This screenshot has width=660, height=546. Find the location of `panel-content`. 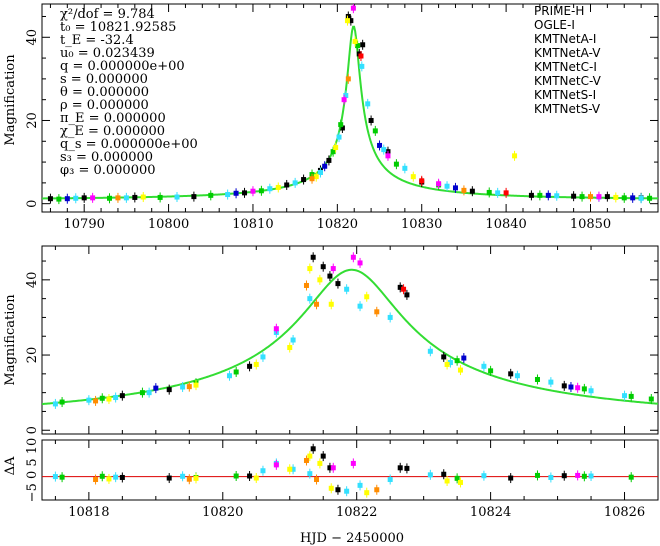

panel-content is located at coordinates (343, 470).